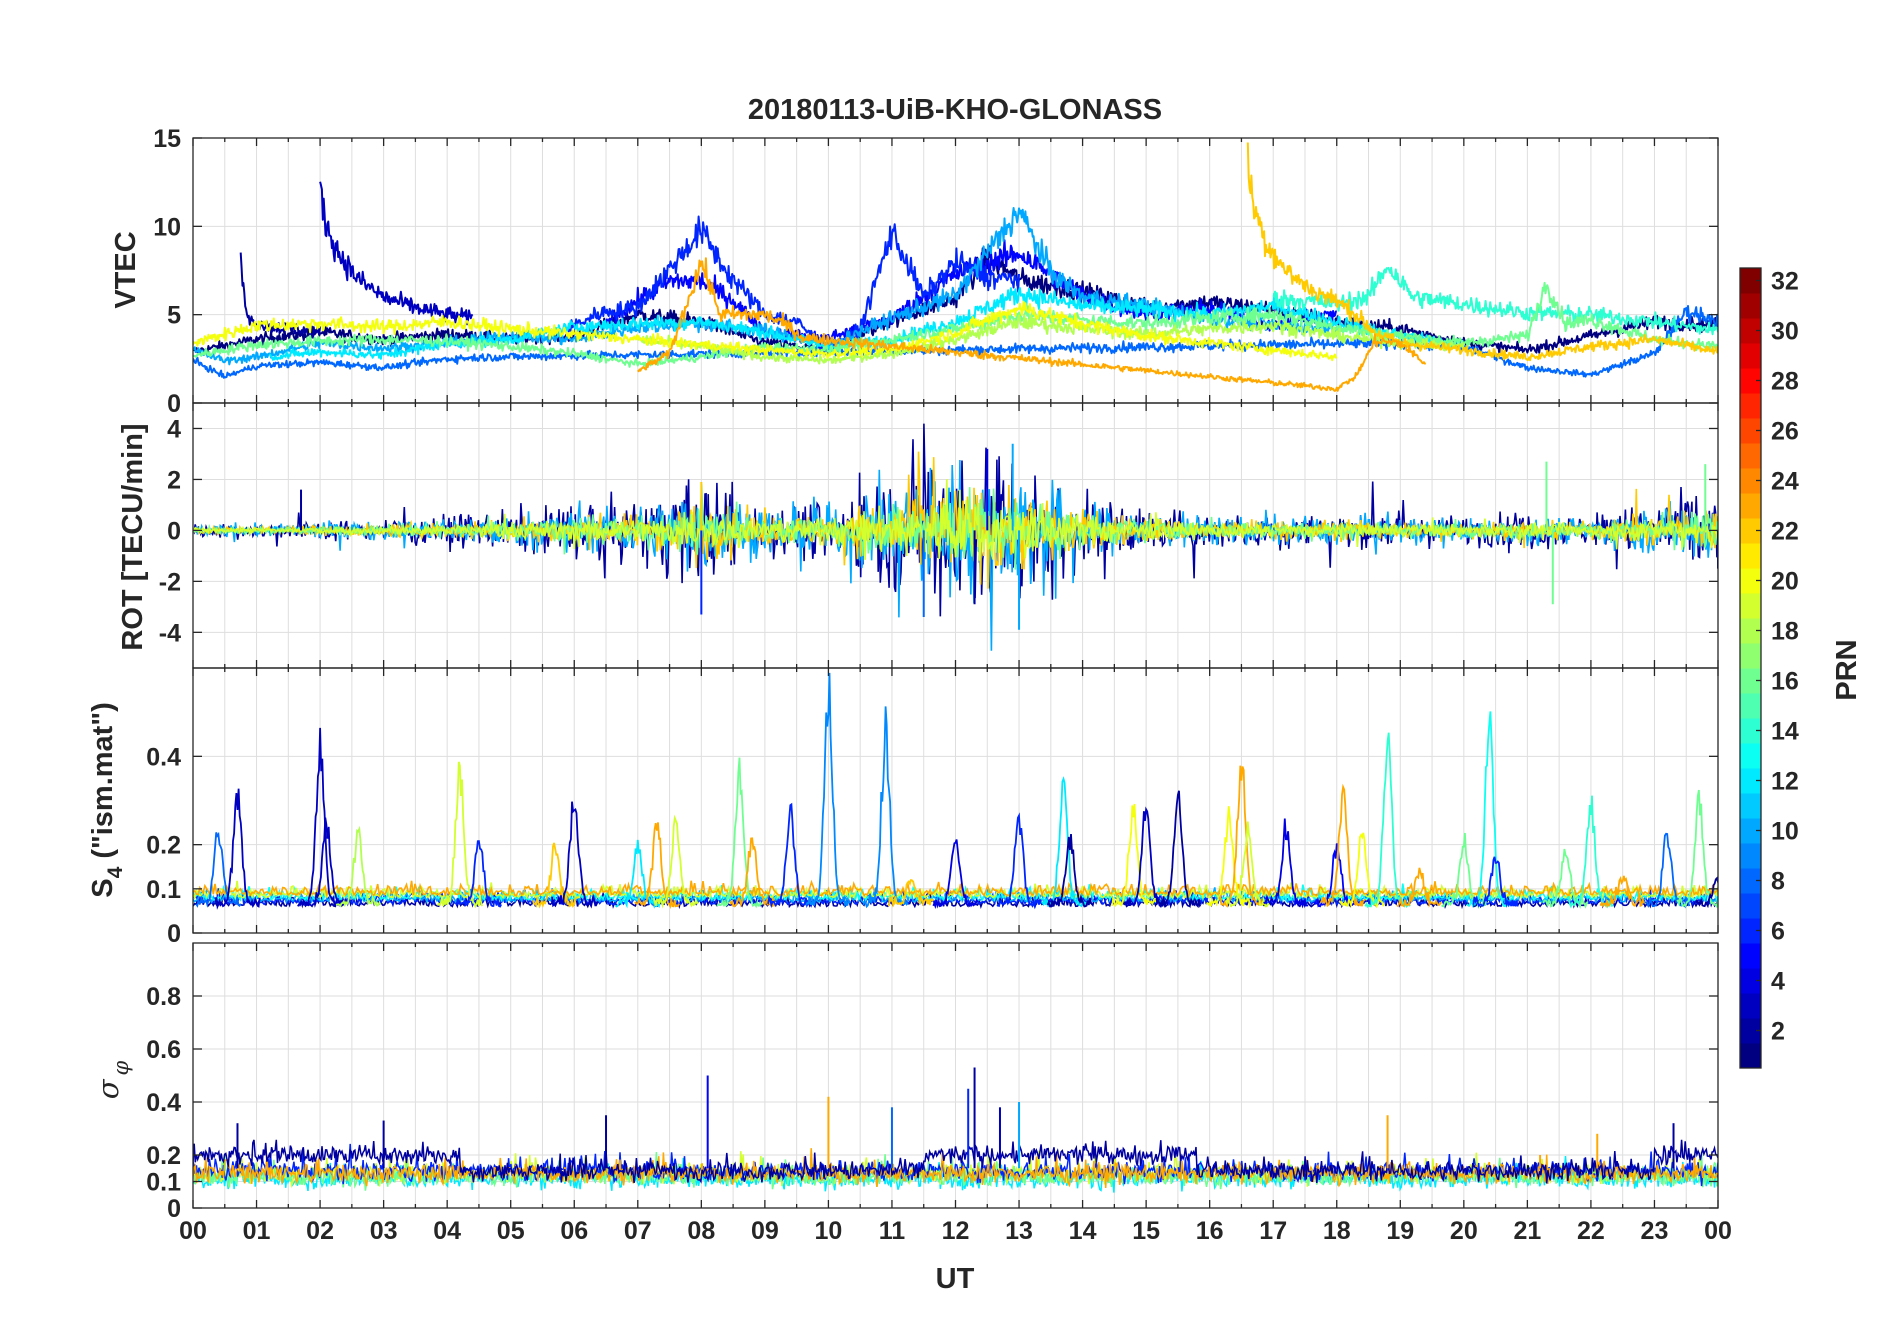 The height and width of the screenshot is (1330, 1902). Describe the element at coordinates (1785, 632) in the screenshot. I see `colorbar-tick-label: 18` at that location.